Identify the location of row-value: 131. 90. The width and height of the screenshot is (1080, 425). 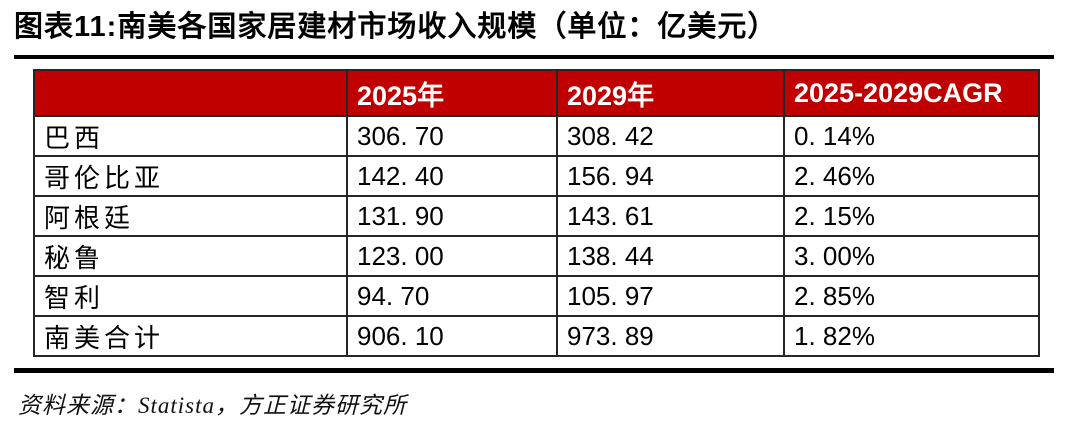
(452, 216).